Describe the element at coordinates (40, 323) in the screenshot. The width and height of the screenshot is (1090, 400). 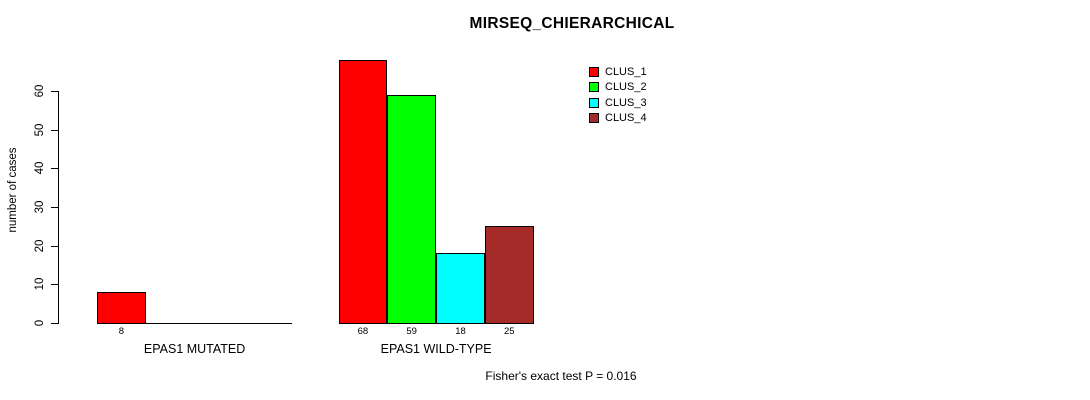
I see `y-tick-label: 0` at that location.